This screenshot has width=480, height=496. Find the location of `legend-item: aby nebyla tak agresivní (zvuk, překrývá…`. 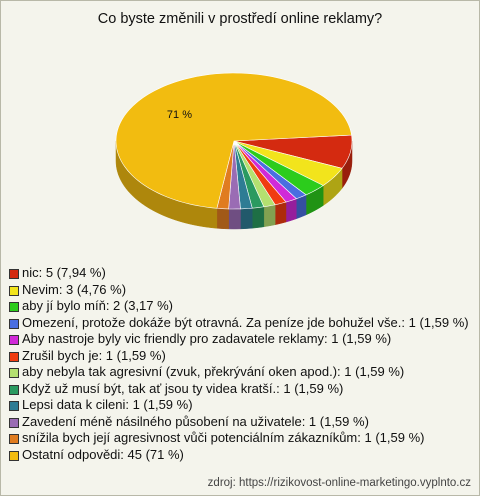

legend-item: aby nebyla tak agresivní (zvuk, překrývá… is located at coordinates (240, 372).